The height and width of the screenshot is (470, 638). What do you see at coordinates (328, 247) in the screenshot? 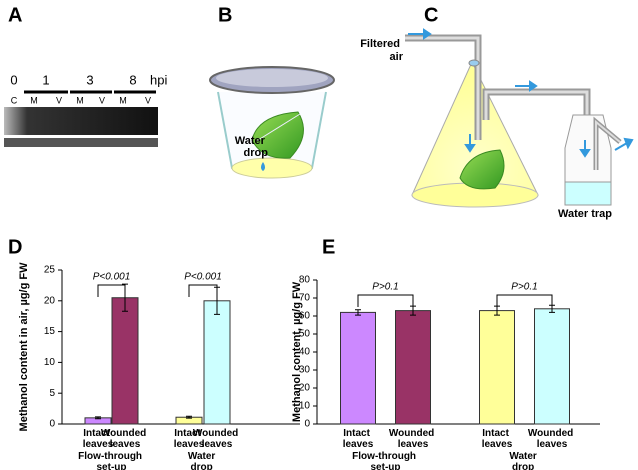
I see `panel-letter: E` at bounding box center [328, 247].